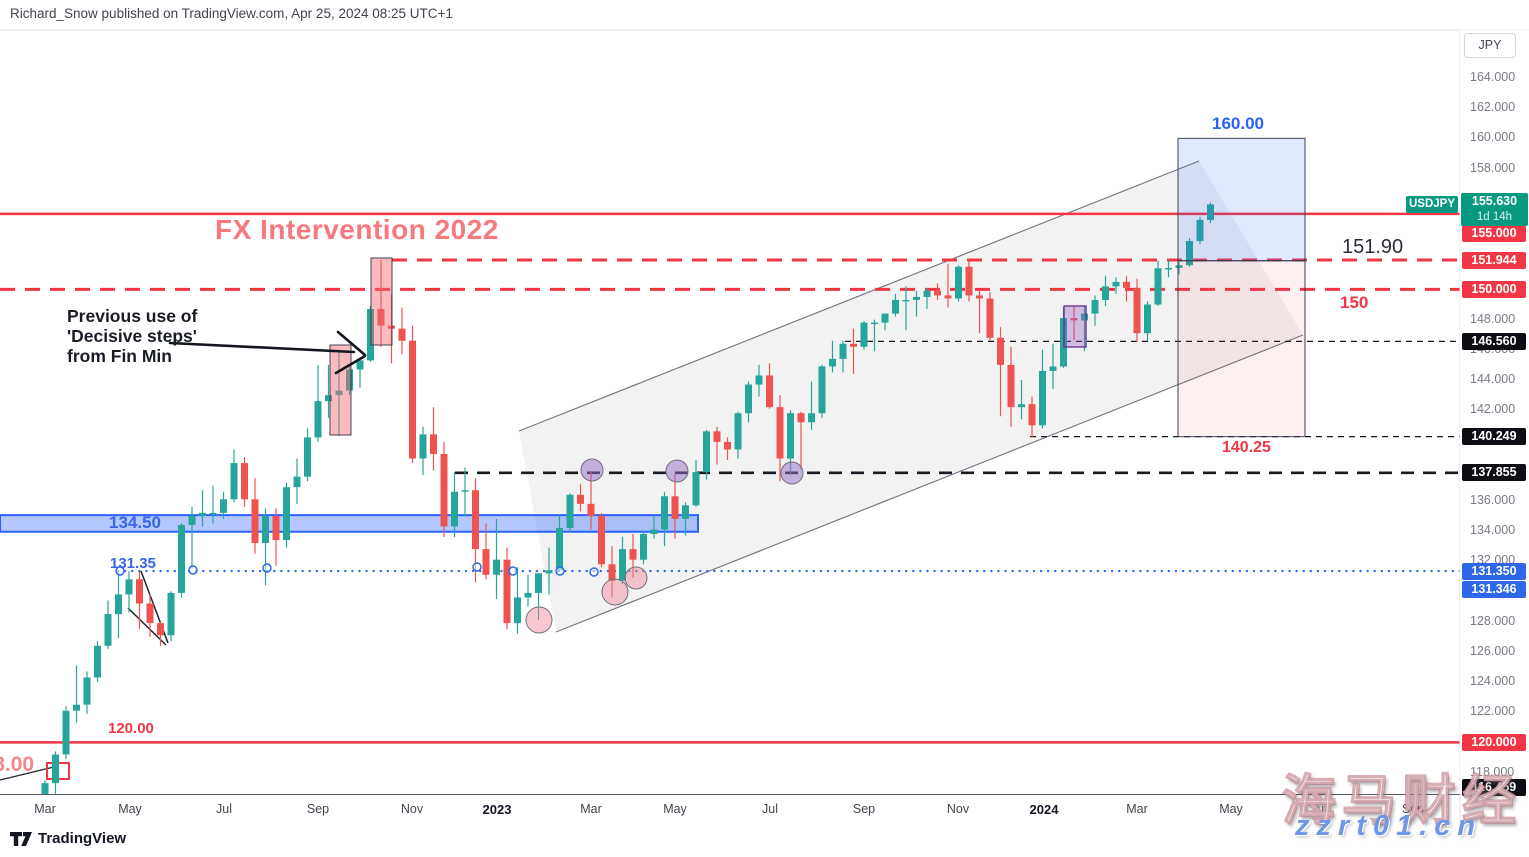  I want to click on price-tick: 134.000, so click(1493, 530).